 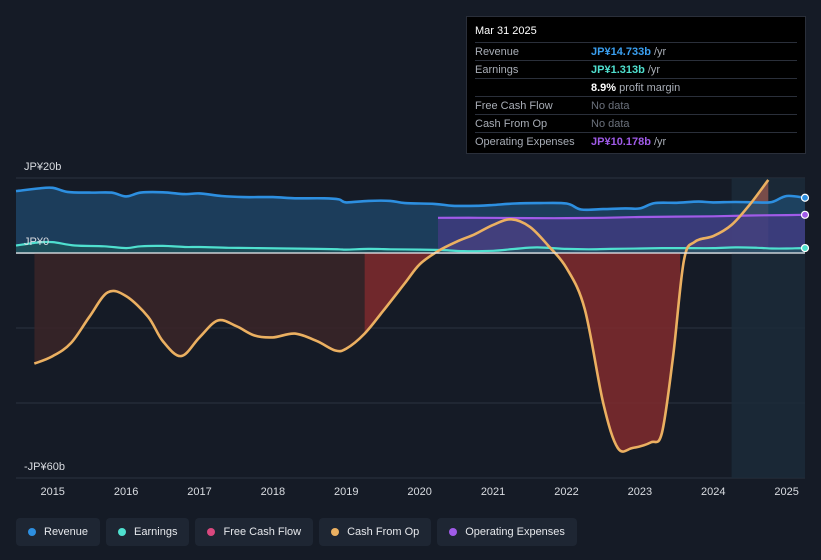 What do you see at coordinates (713, 492) in the screenshot?
I see `x-axis-tick-label: 2024` at bounding box center [713, 492].